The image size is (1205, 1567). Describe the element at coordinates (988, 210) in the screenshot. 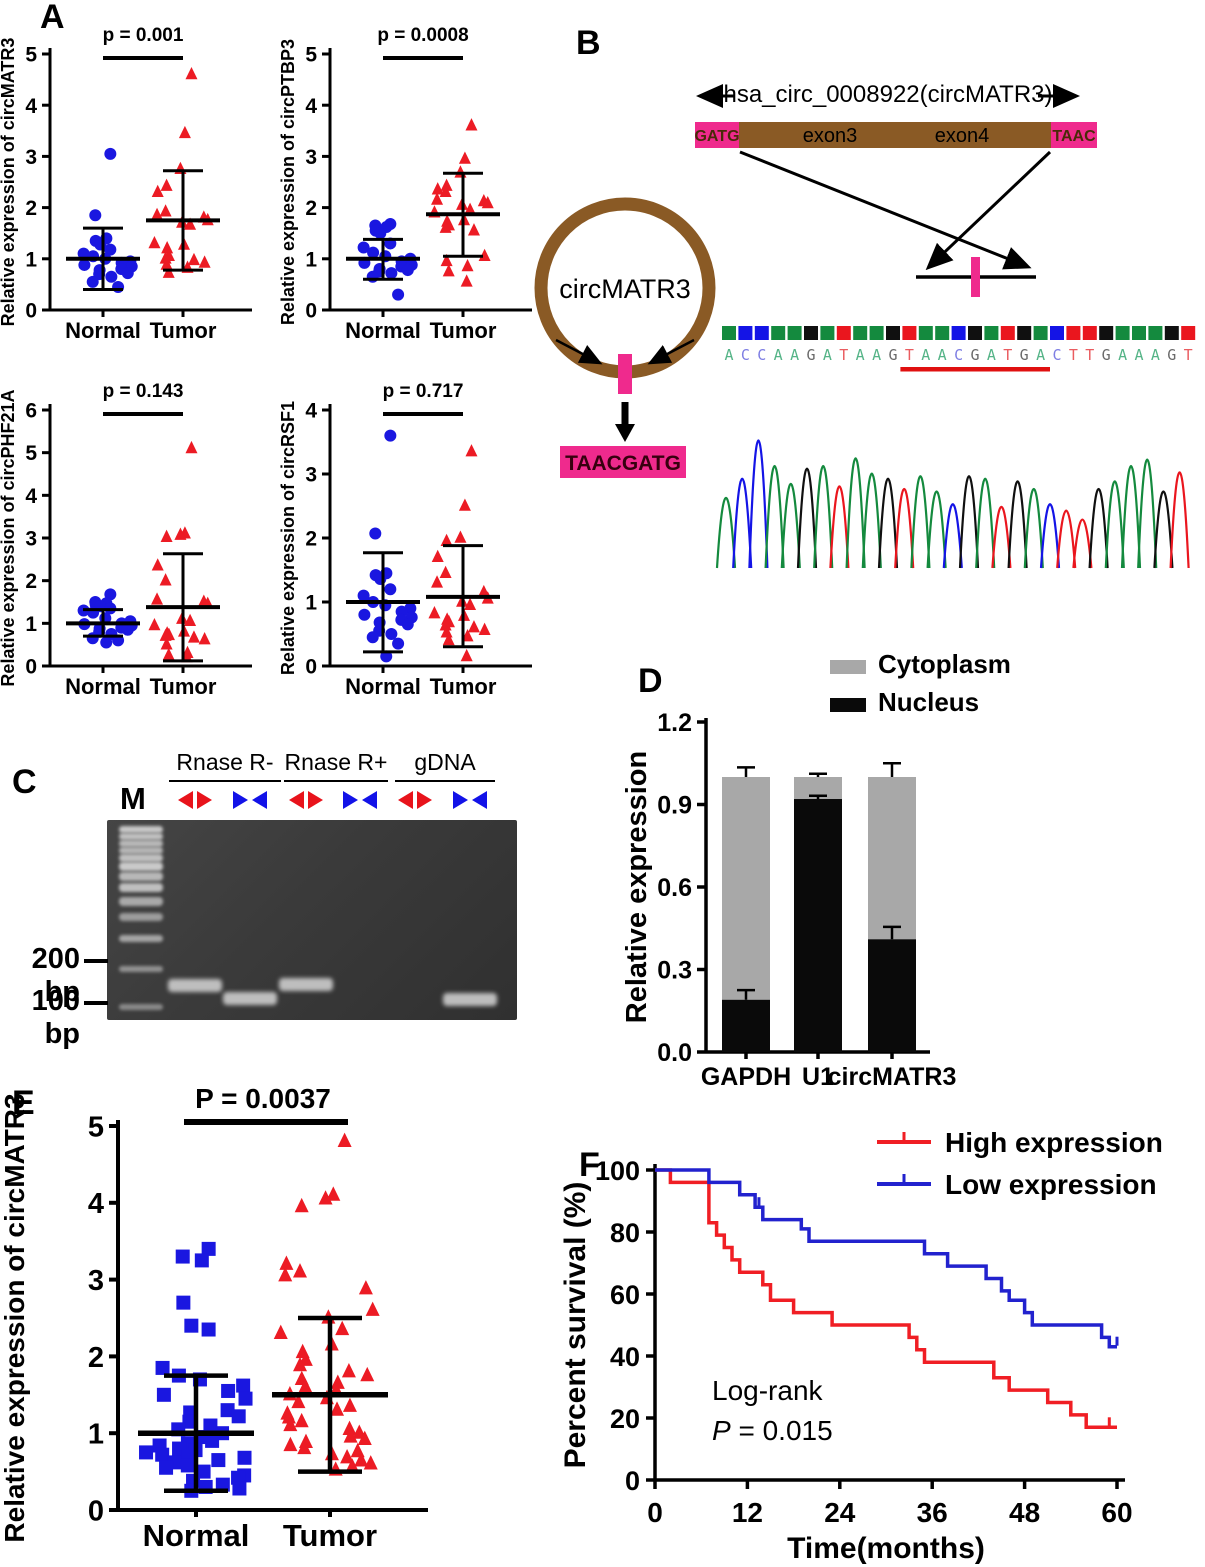

I see `backsplice-arrow-right` at that location.